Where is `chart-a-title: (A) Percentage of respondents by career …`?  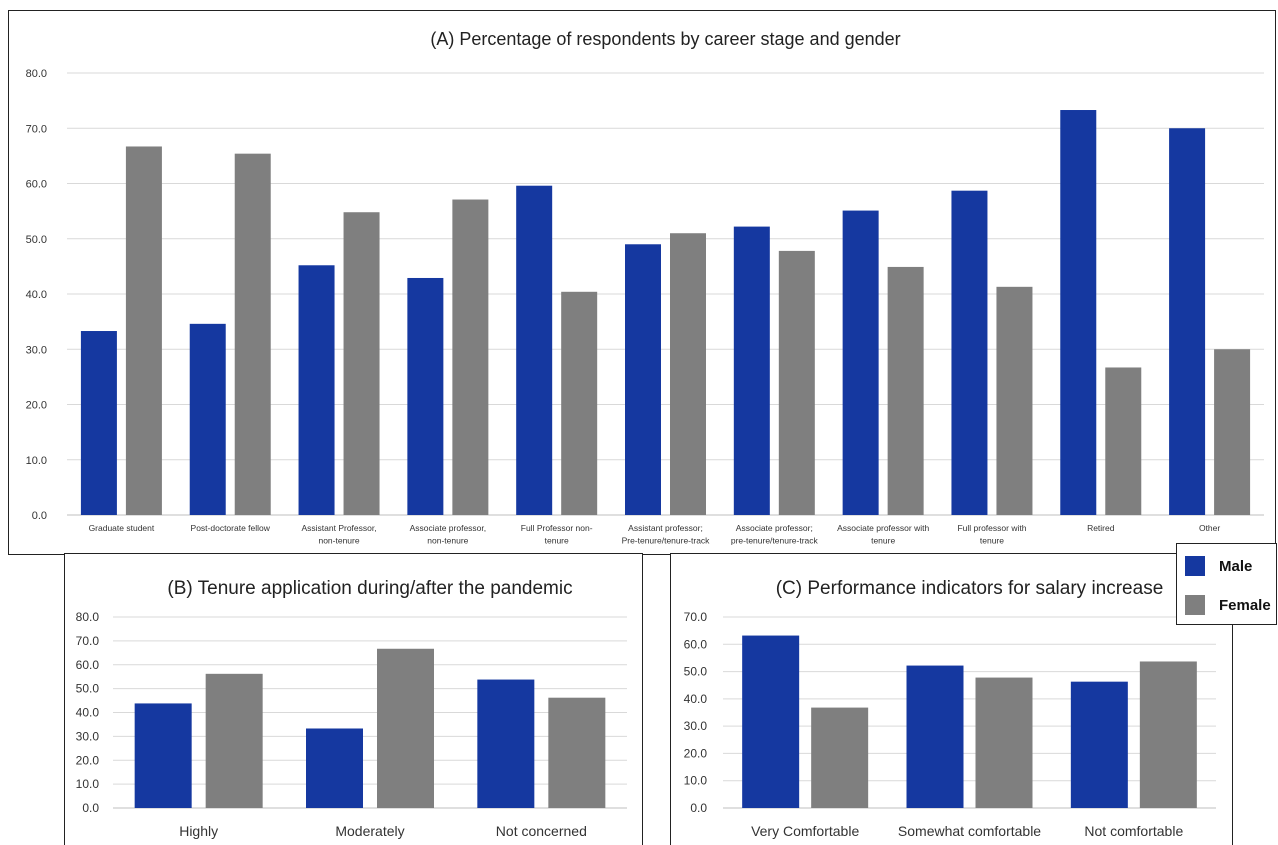
chart-a-title: (A) Percentage of respondents by career … is located at coordinates (665, 39).